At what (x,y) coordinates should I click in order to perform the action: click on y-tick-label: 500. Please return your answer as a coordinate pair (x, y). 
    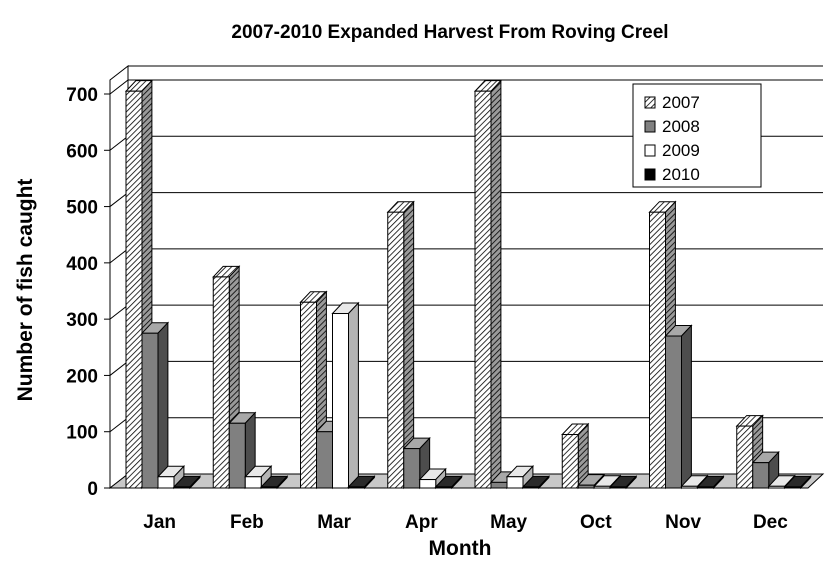
    Looking at the image, I should click on (82, 208).